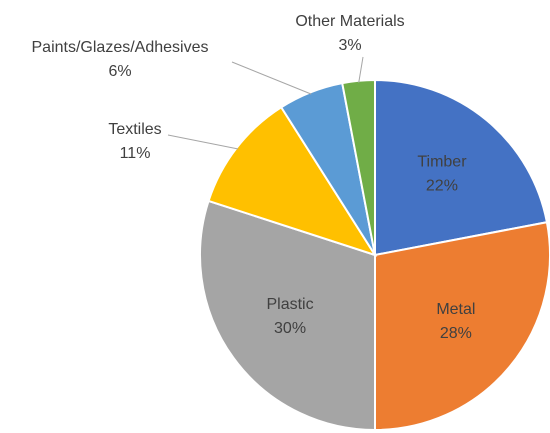 The width and height of the screenshot is (550, 433). What do you see at coordinates (119, 71) in the screenshot?
I see `slice-value: 6%` at bounding box center [119, 71].